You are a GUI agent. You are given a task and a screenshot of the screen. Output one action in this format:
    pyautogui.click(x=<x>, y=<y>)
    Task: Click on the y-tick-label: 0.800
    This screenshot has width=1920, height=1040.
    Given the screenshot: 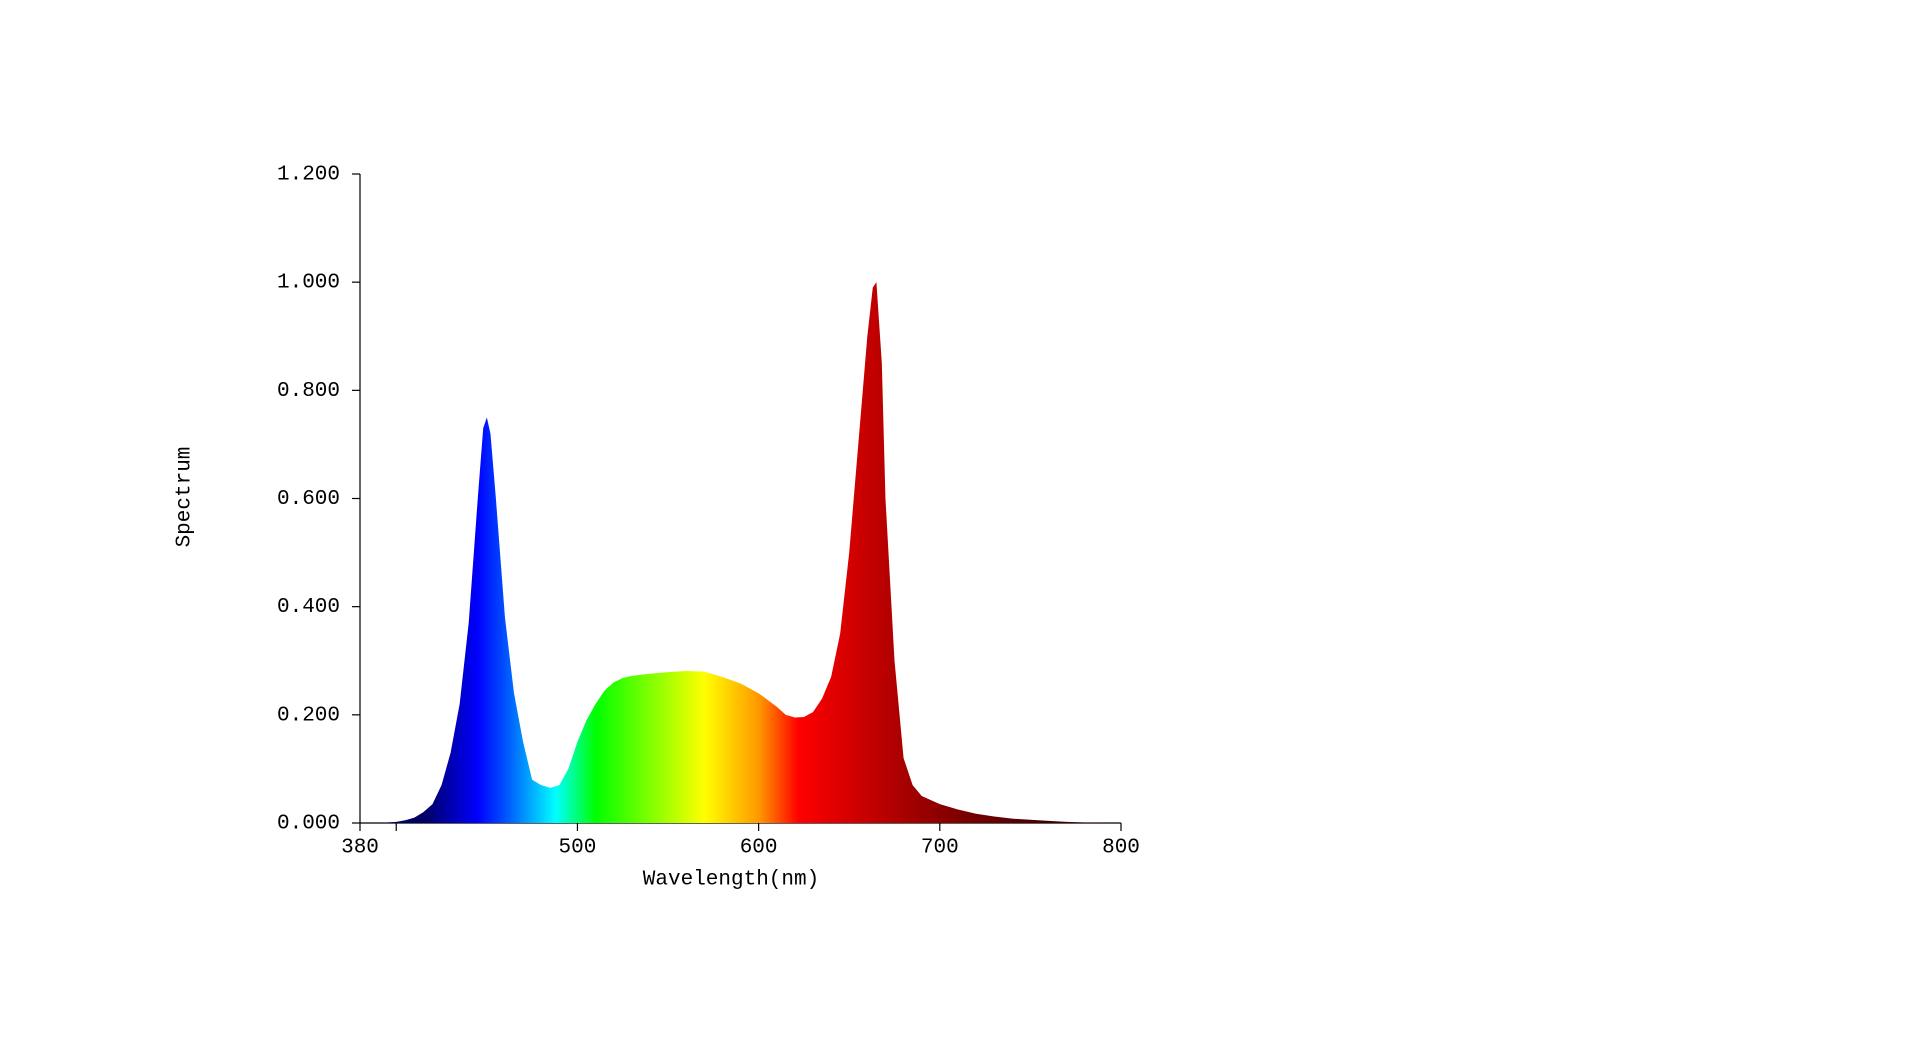 What is the action you would take?
    pyautogui.click(x=308, y=391)
    